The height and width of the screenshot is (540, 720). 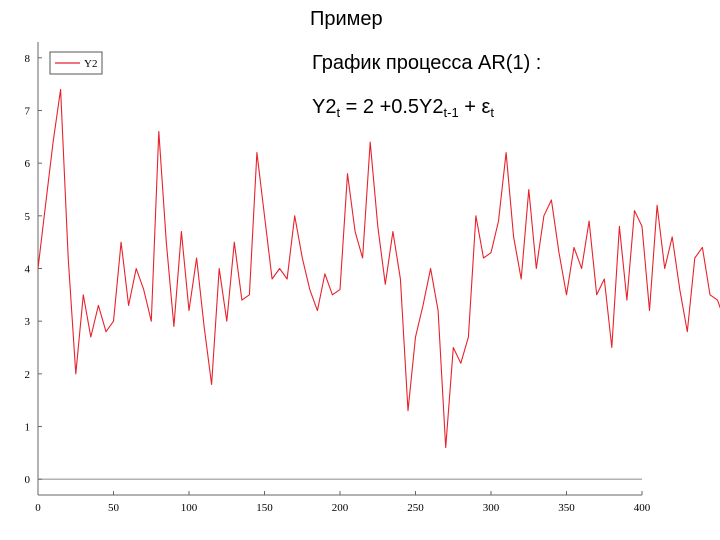 What do you see at coordinates (392, 107) in the screenshot?
I see `formula-part-2: = 2 +0.5Y2` at bounding box center [392, 107].